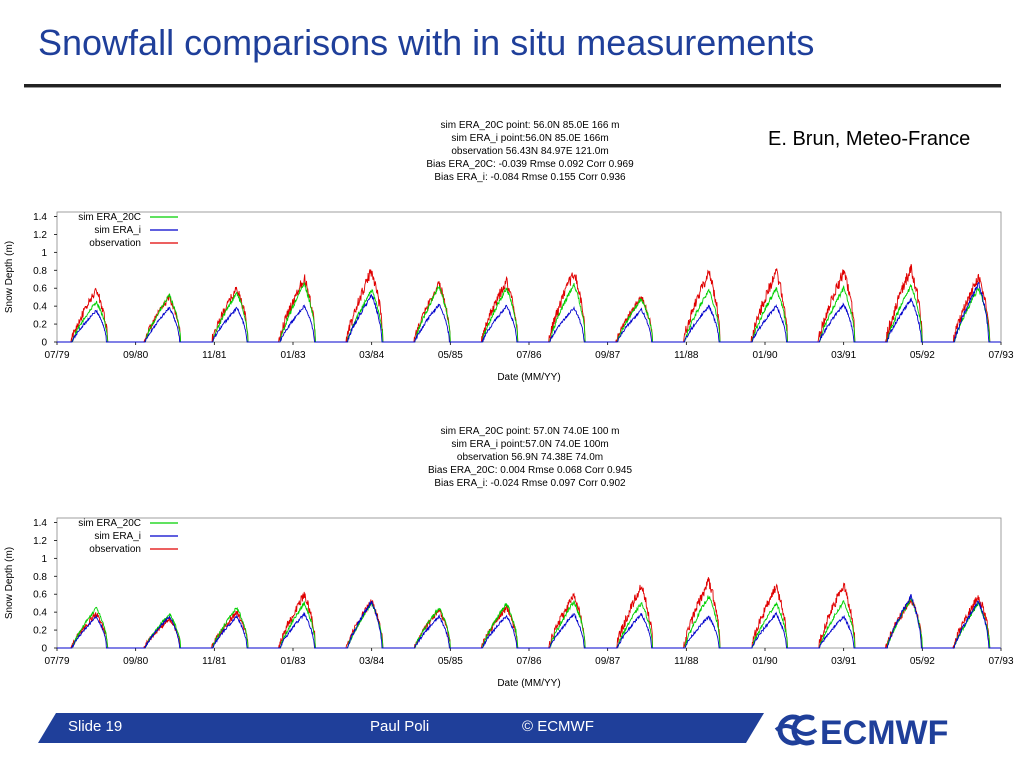  What do you see at coordinates (529, 151) in the screenshot?
I see `chart-header-line: observation 56.43N 84.97E 121.0m` at bounding box center [529, 151].